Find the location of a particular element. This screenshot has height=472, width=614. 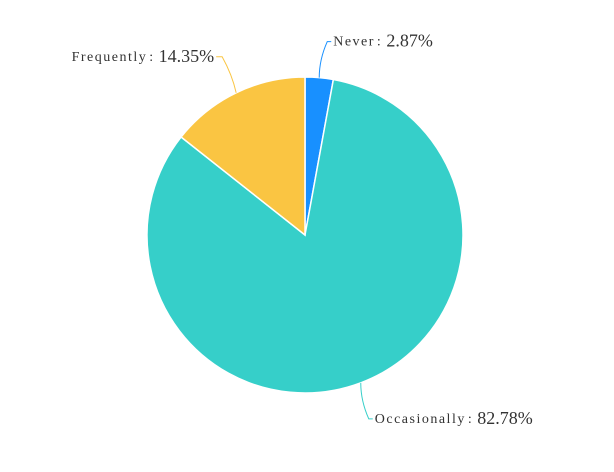

category-name: Frequently is located at coordinates (110, 57).